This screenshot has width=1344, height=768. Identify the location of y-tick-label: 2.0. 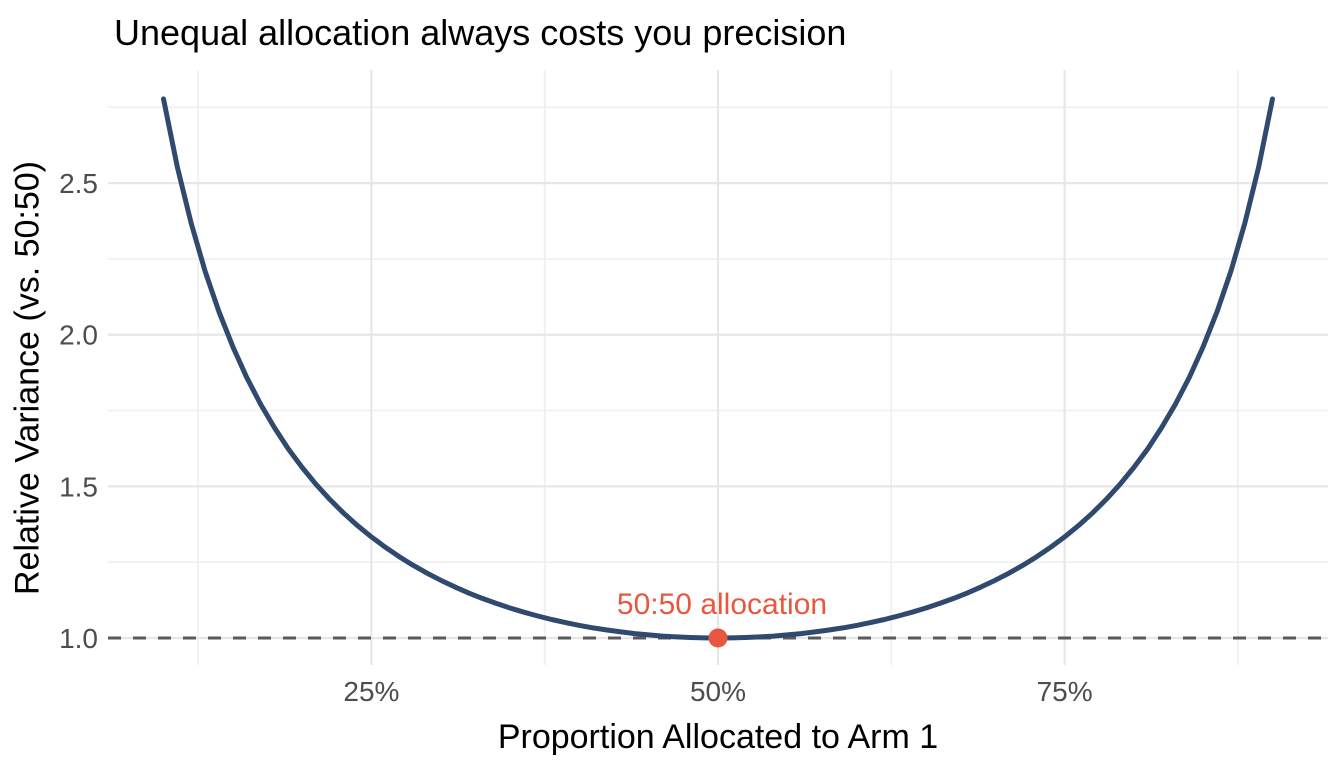
(78, 335).